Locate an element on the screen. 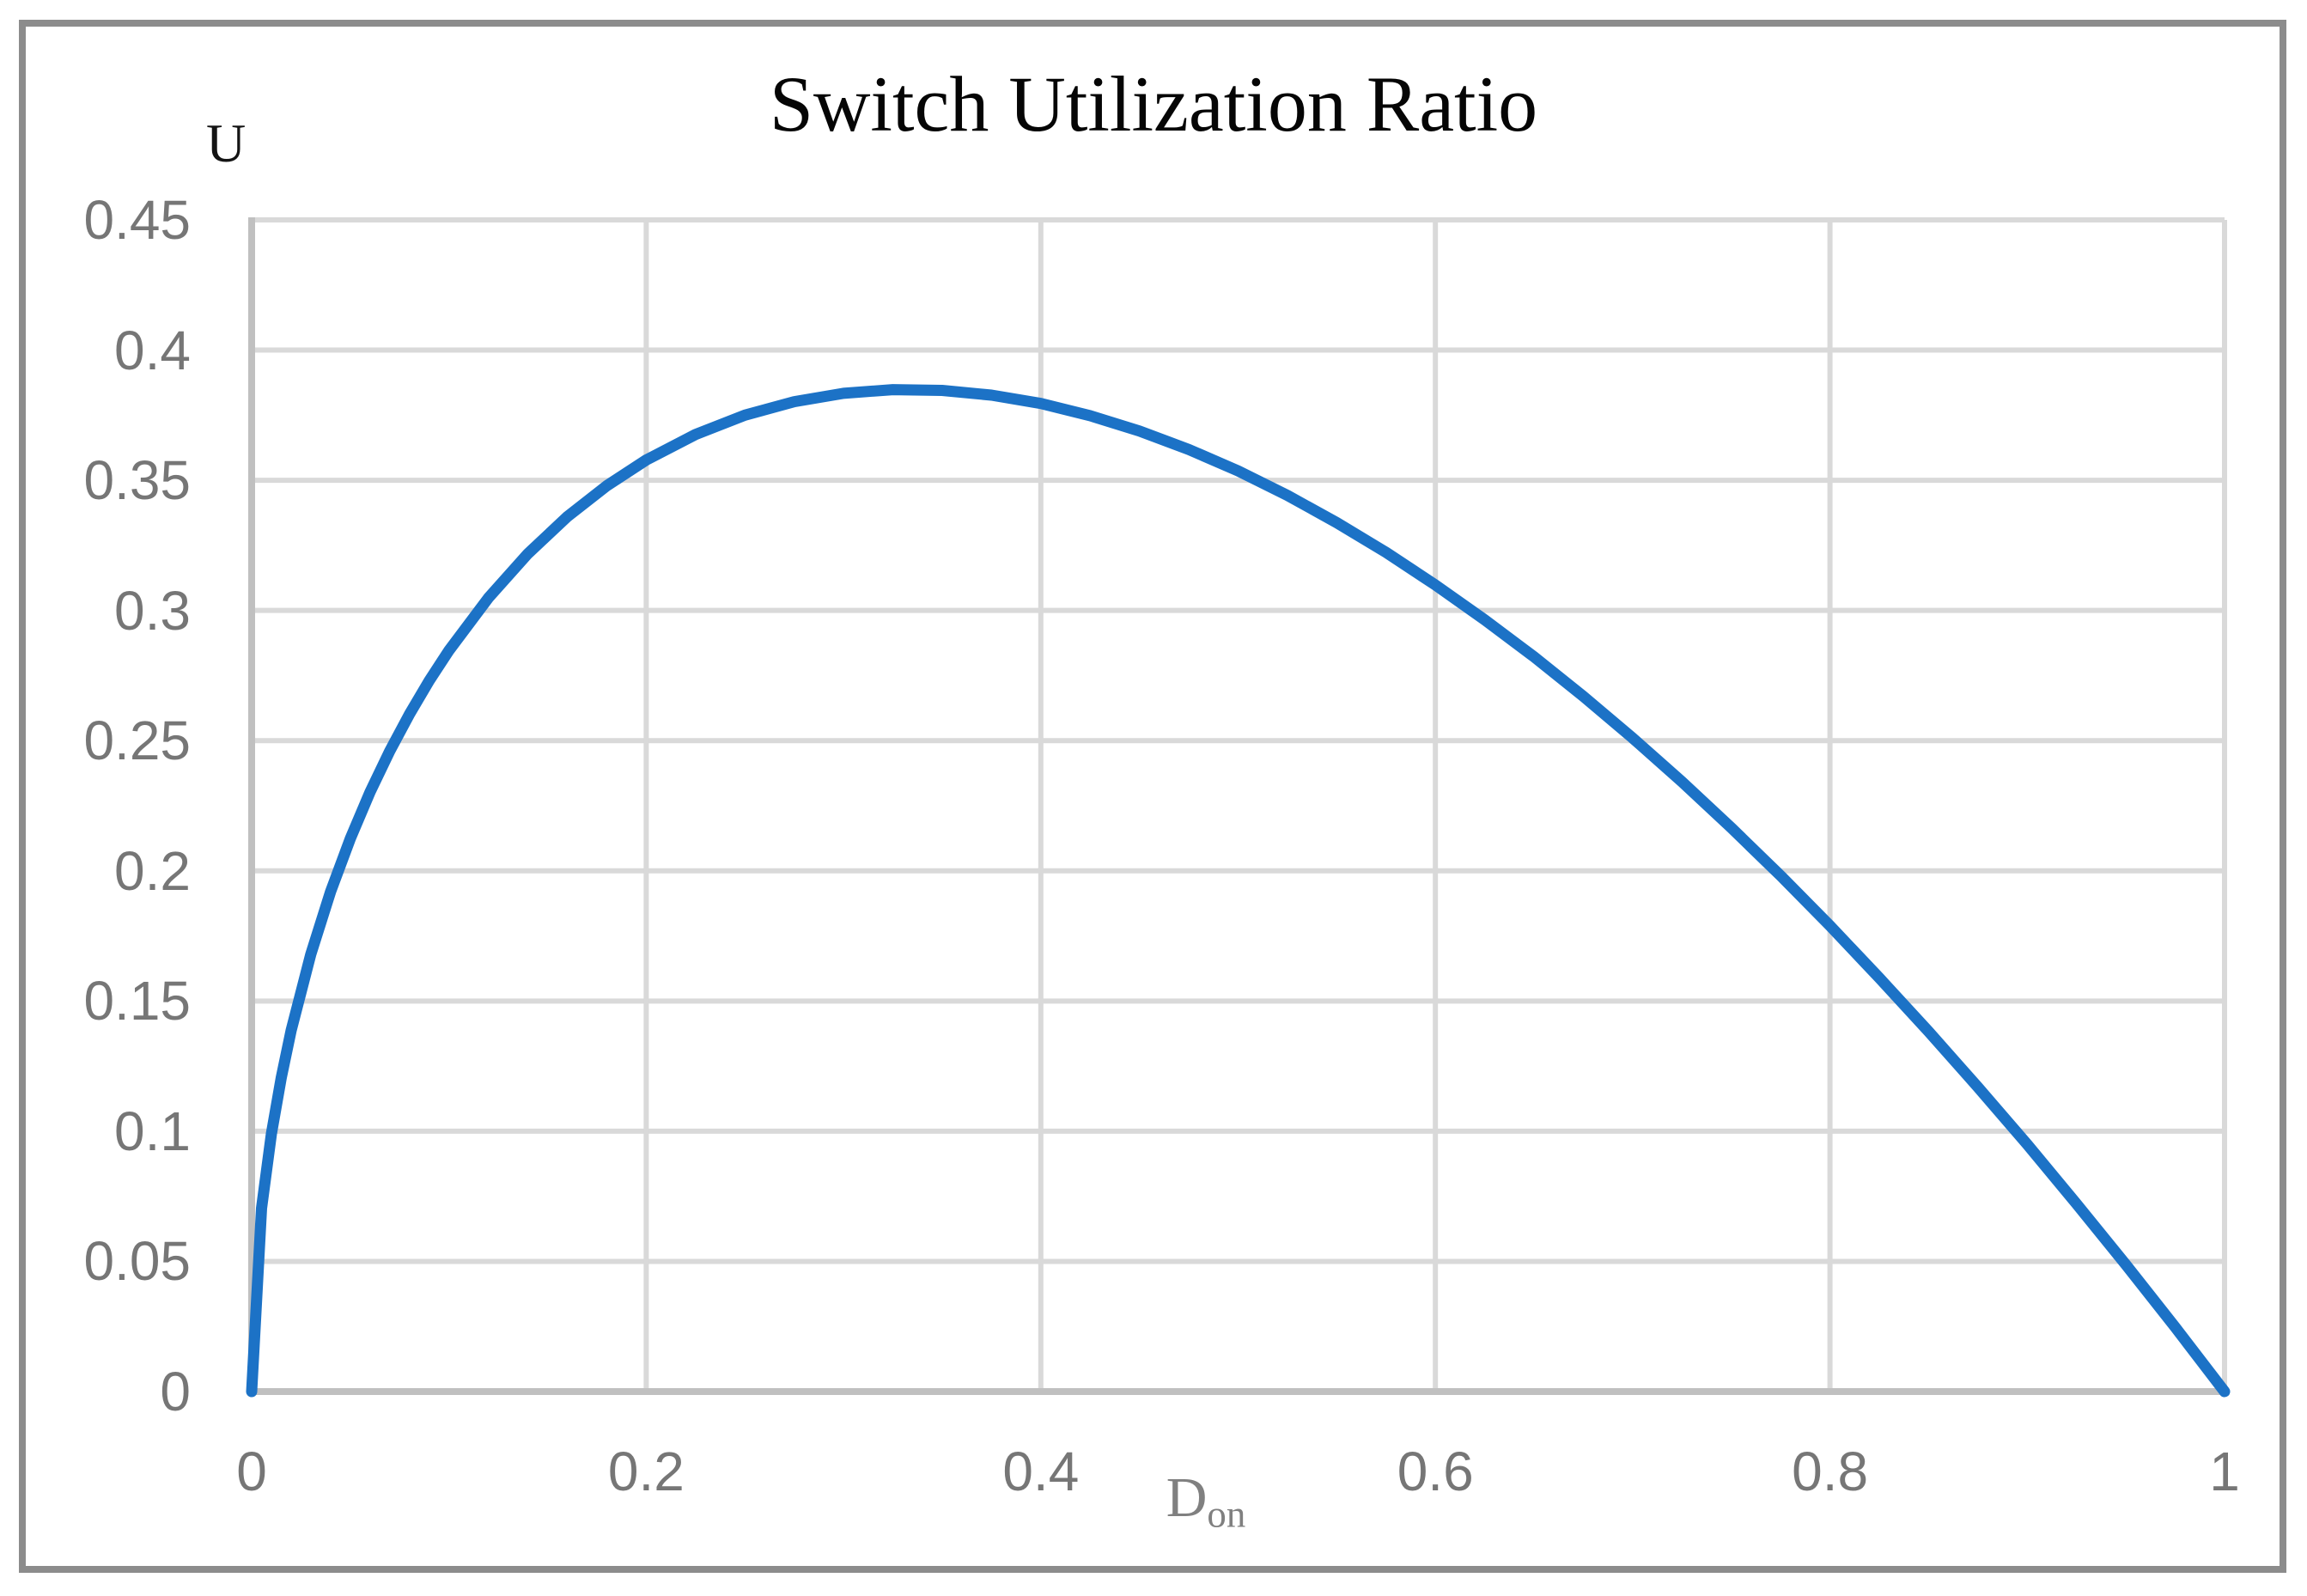  x-tick-label: 0.4 is located at coordinates (1041, 1471).